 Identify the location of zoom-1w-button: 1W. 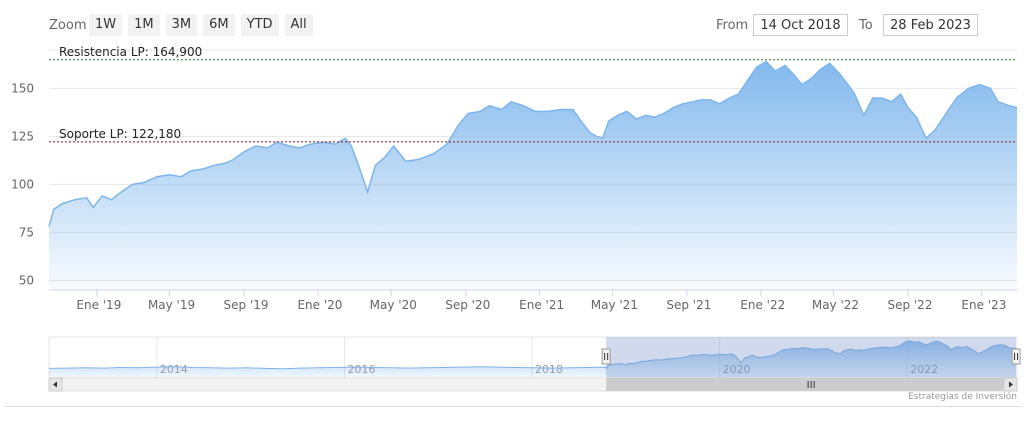
(106, 25).